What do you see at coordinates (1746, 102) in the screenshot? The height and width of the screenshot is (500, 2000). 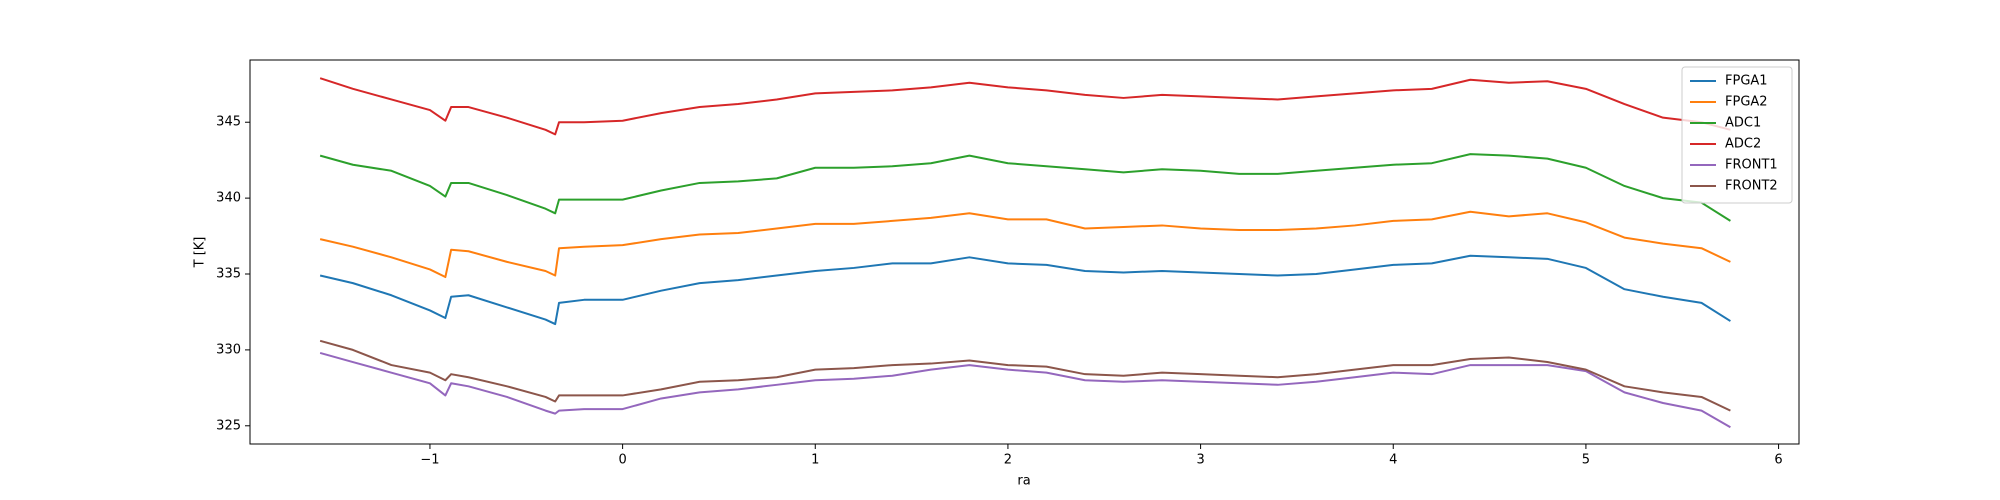 I see `legend-label: FPGA2` at bounding box center [1746, 102].